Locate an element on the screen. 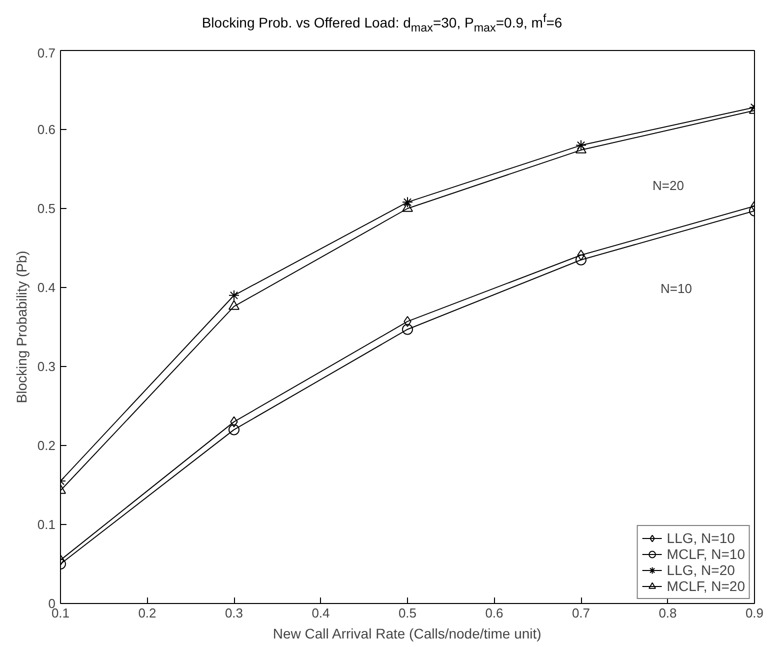 The width and height of the screenshot is (773, 647). y-tick-label: 0.3 is located at coordinates (46, 366).